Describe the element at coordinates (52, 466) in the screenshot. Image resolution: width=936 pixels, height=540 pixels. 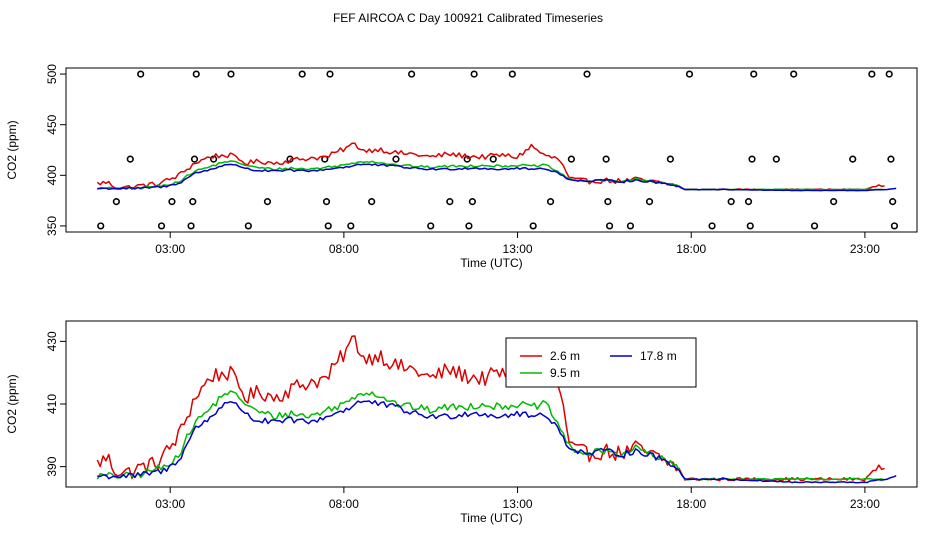
I see `y-tick-label: 390` at that location.